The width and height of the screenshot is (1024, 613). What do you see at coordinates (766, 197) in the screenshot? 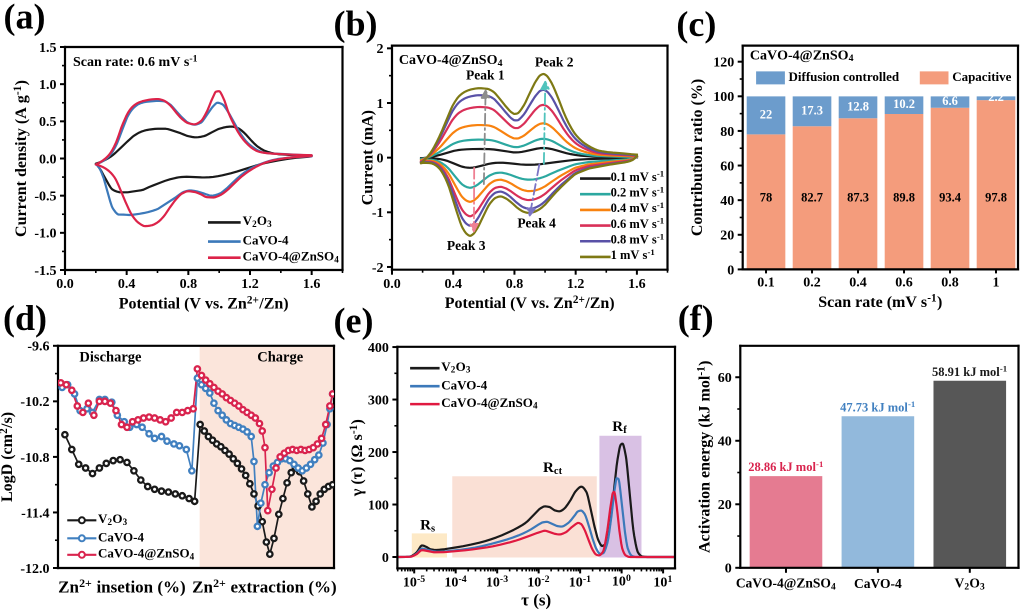
I see `svg-text: 78` at bounding box center [766, 197].